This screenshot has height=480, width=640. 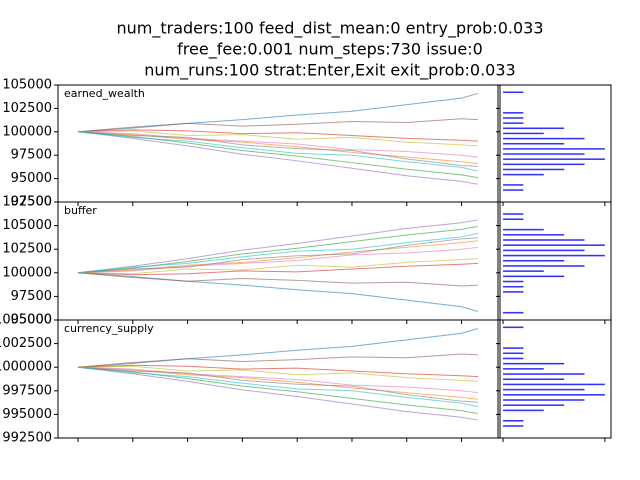 What do you see at coordinates (104, 93) in the screenshot?
I see `panel-label: earned_wealth` at bounding box center [104, 93].